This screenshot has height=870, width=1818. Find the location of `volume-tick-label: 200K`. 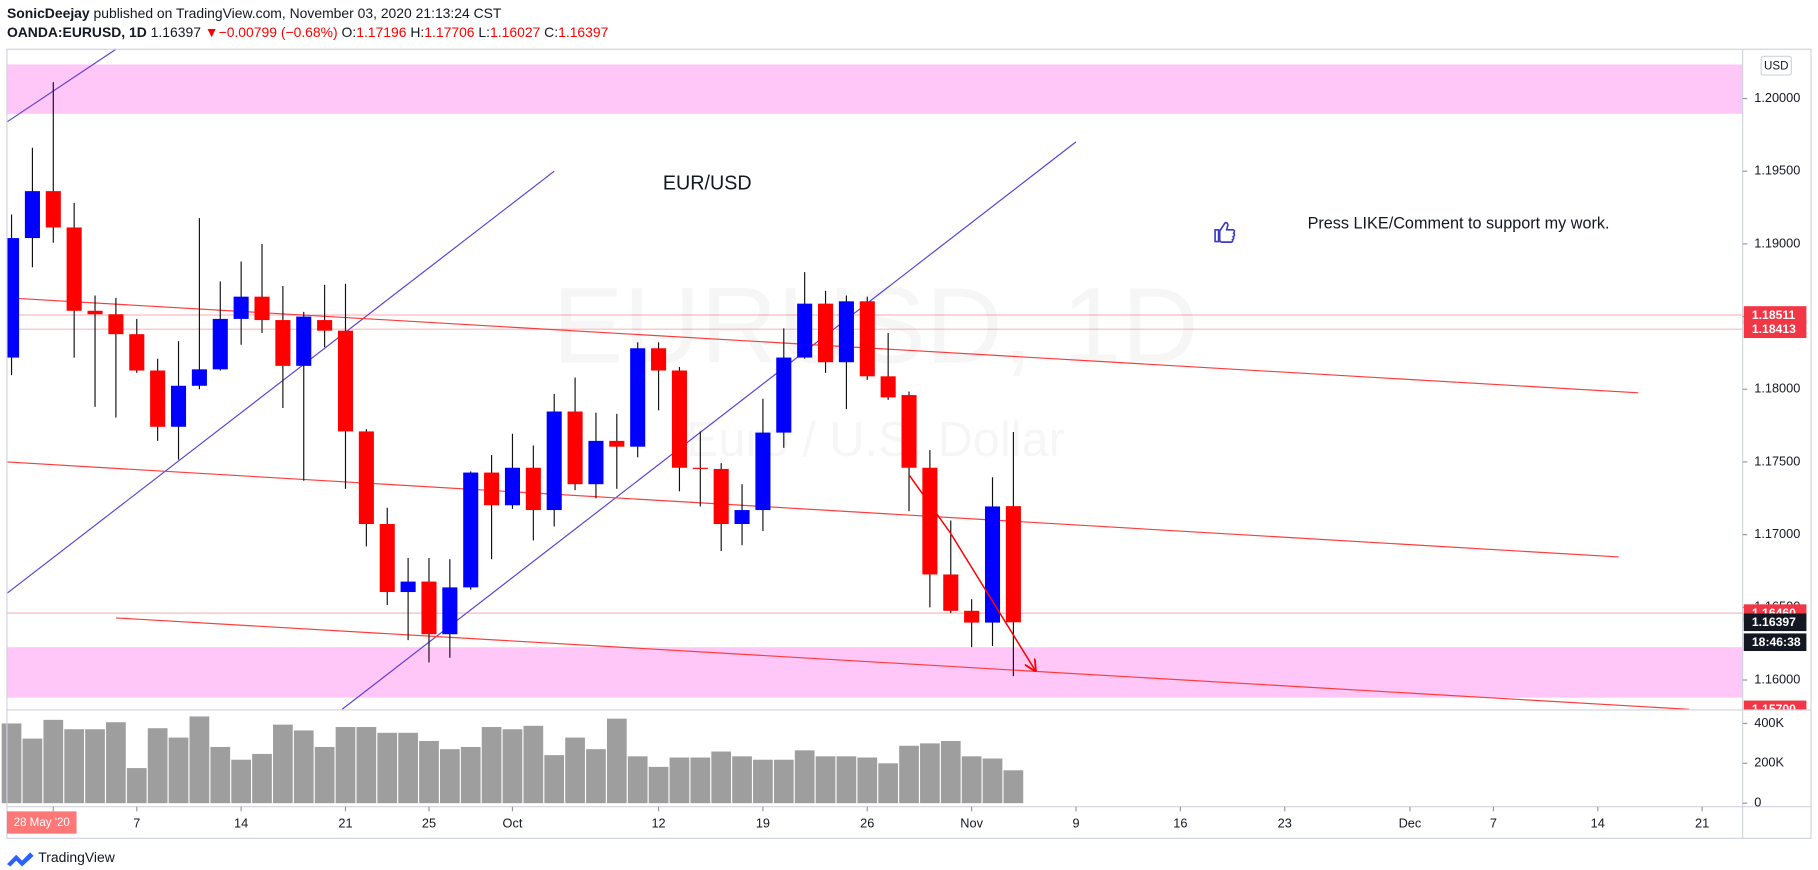

volume-tick-label: 200K is located at coordinates (1769, 762).